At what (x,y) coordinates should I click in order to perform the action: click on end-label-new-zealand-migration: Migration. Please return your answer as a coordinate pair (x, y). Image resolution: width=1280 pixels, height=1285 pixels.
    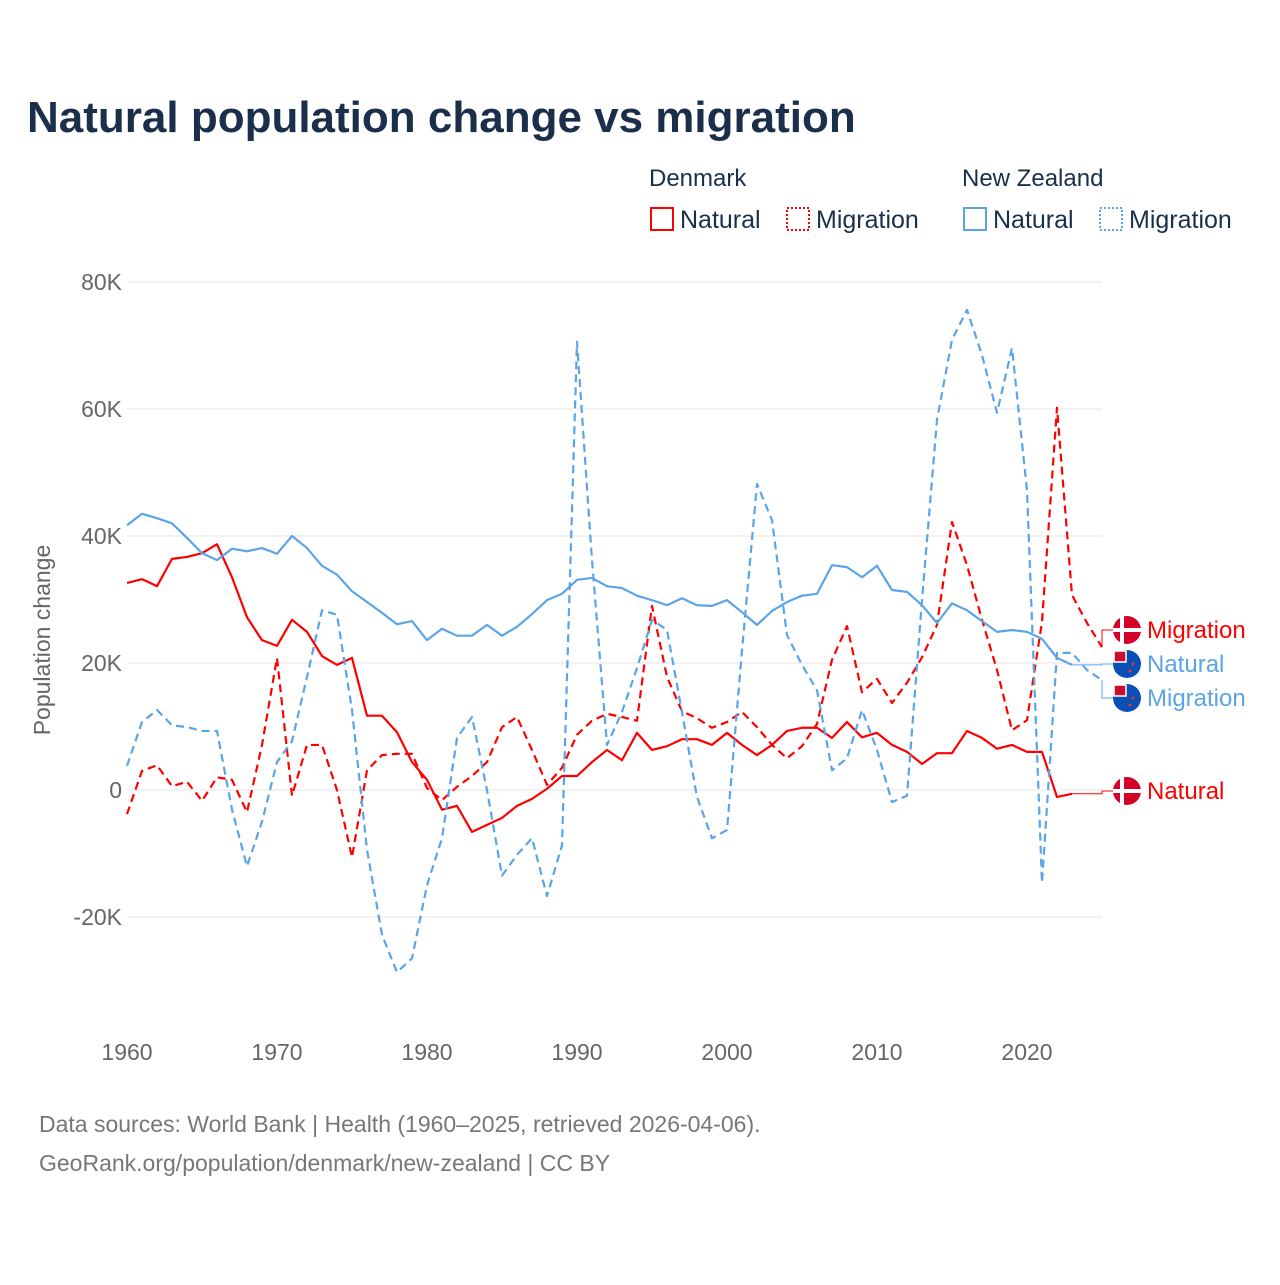
    Looking at the image, I should click on (1196, 698).